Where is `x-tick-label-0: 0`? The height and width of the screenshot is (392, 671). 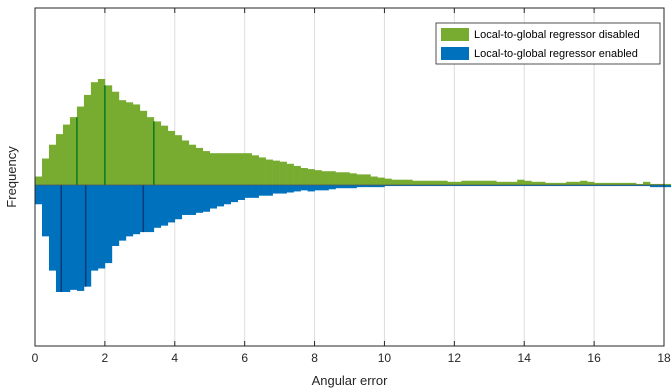
x-tick-label-0: 0 is located at coordinates (35, 358).